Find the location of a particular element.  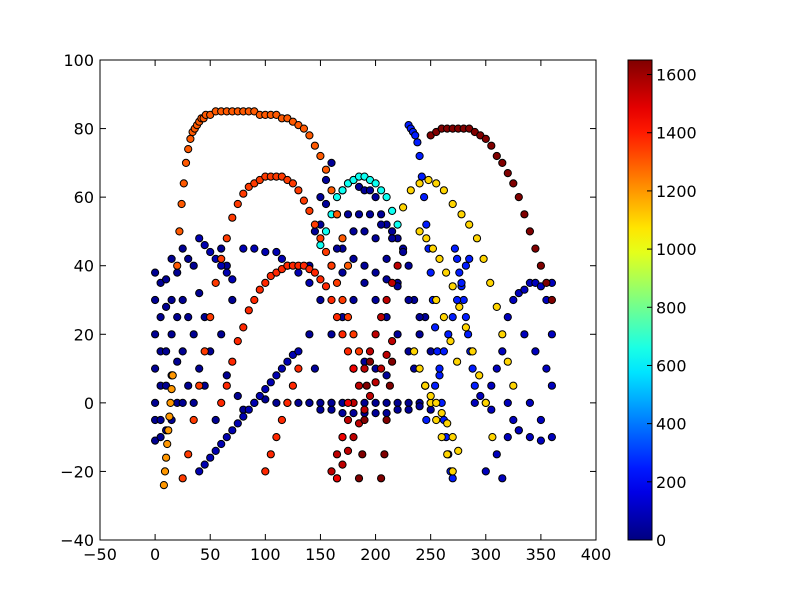

x-tick-label: 100 is located at coordinates (265, 554).